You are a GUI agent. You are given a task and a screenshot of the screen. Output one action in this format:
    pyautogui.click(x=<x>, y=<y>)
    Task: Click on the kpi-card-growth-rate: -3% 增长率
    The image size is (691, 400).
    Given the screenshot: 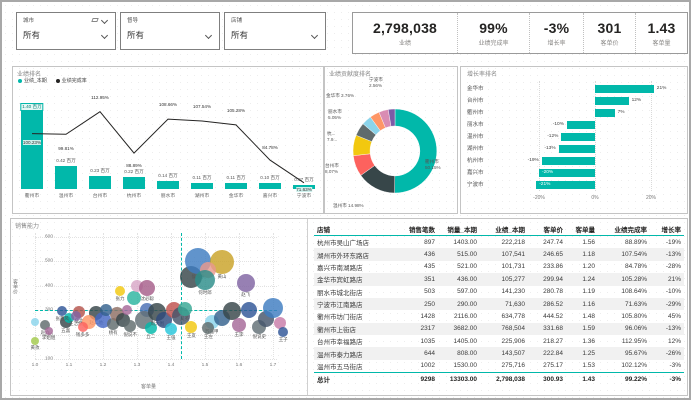 What is the action you would take?
    pyautogui.click(x=556, y=33)
    